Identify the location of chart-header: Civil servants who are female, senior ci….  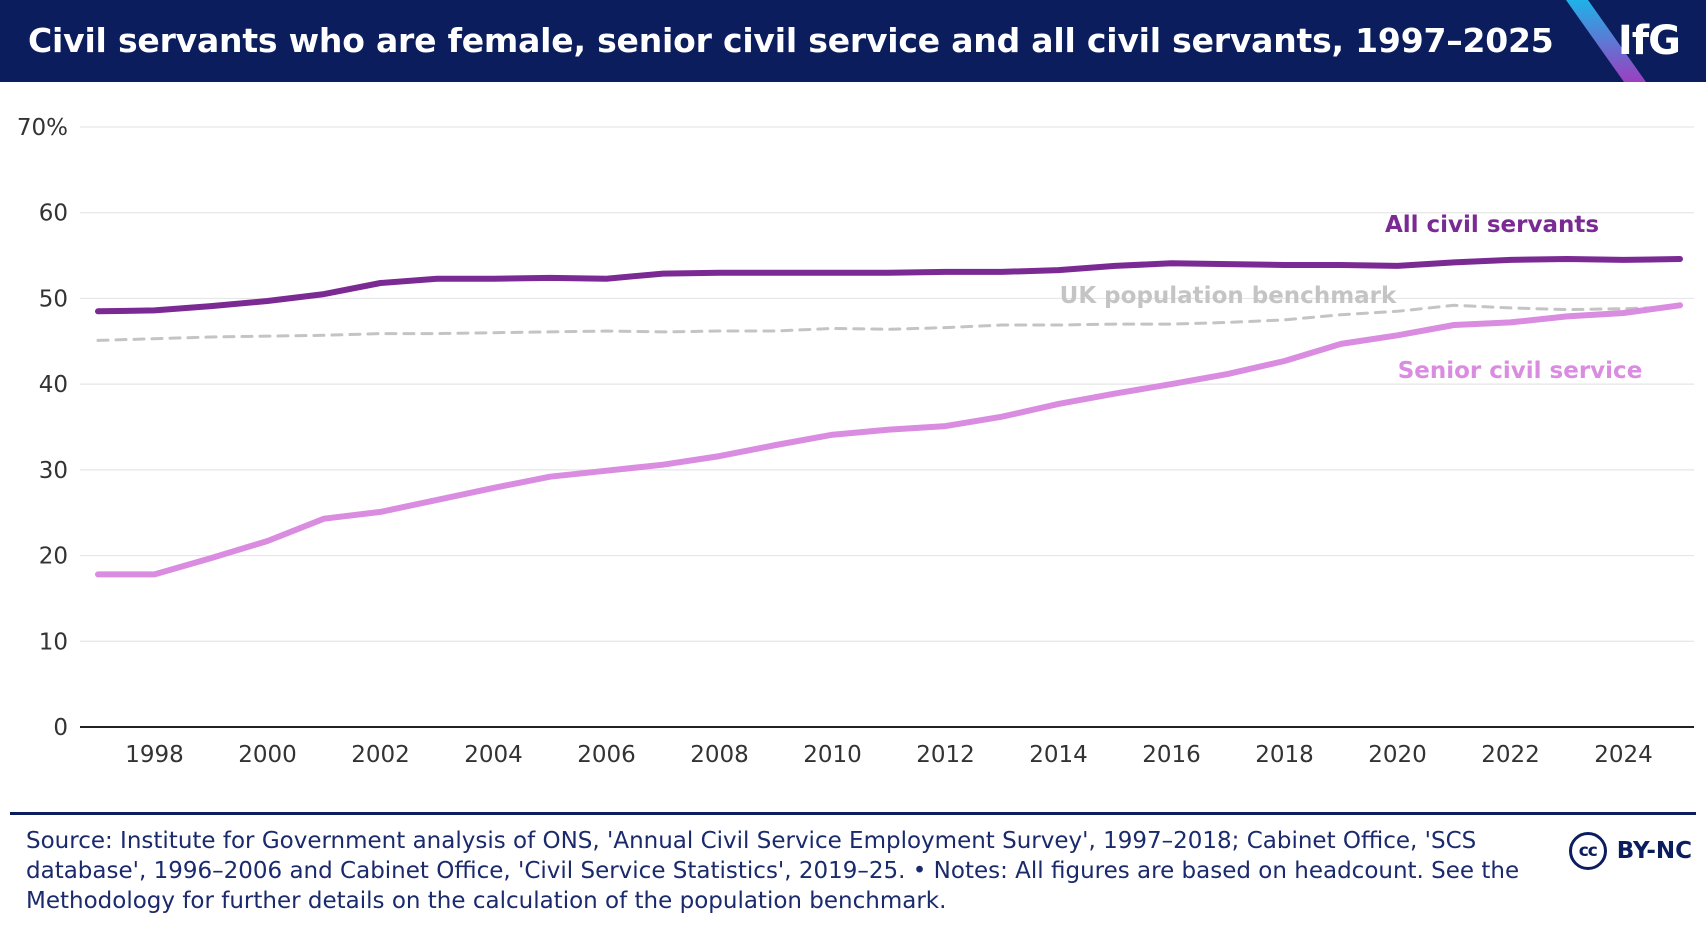
(853, 41).